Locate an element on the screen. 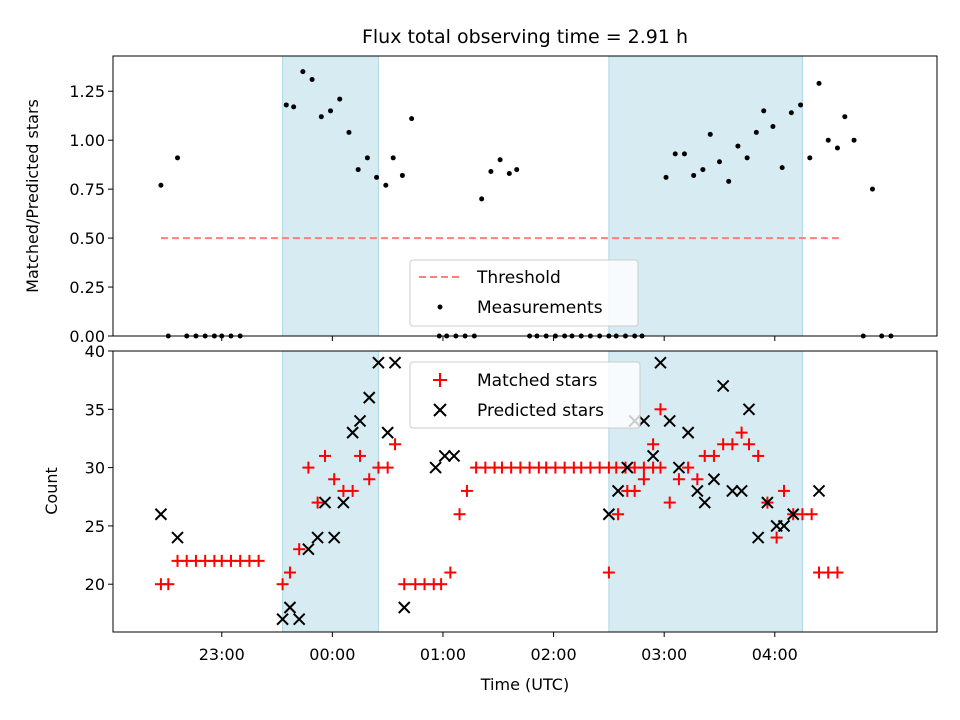 The height and width of the screenshot is (720, 960). legend-threshold-label: Threshold is located at coordinates (518, 278).